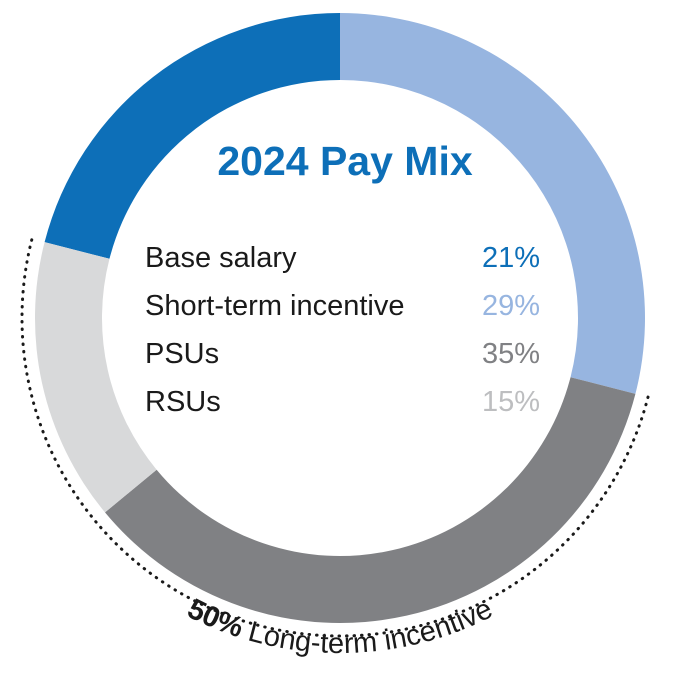 Image resolution: width=690 pixels, height=690 pixels. Describe the element at coordinates (510, 402) in the screenshot. I see `legend-value: 15%` at that location.